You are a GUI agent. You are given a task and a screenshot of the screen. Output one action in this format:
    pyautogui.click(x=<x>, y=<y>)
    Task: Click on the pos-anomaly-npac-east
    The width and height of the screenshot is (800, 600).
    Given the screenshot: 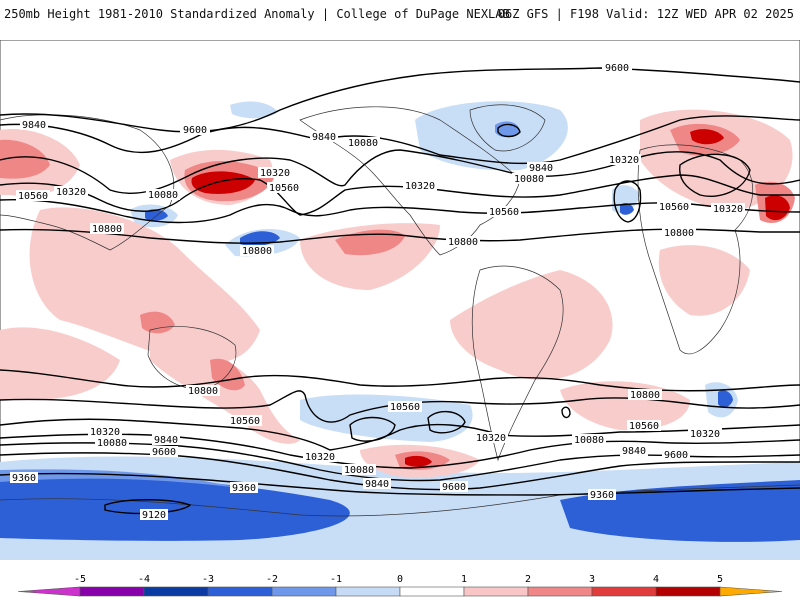 What is the action you would take?
    pyautogui.click(x=370, y=256)
    